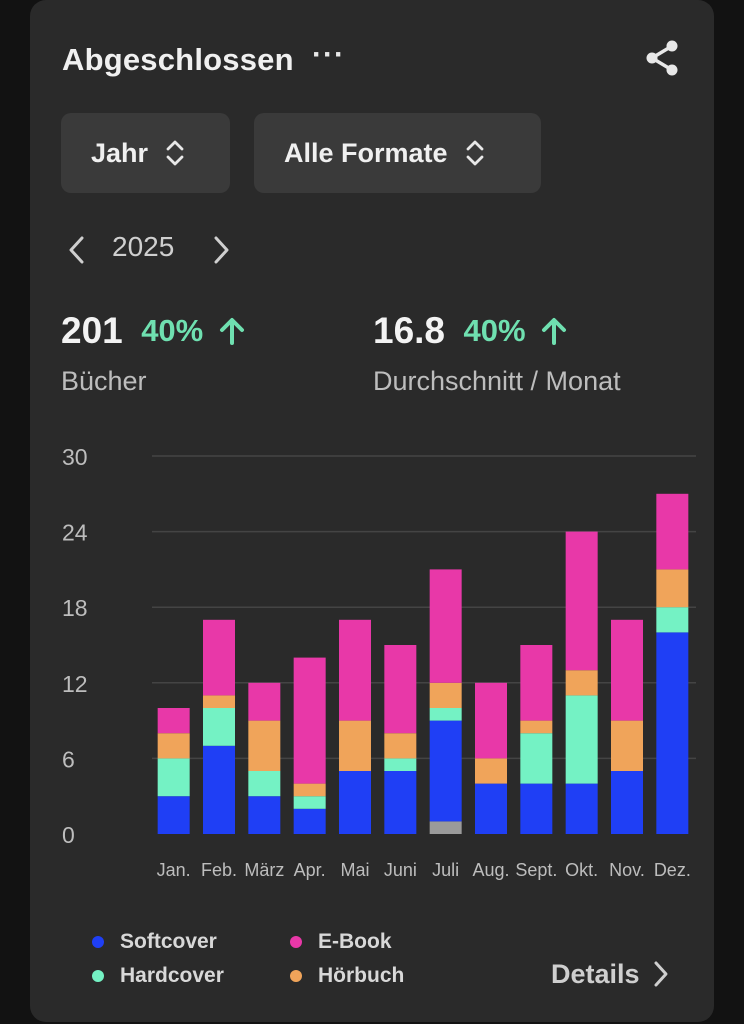  Describe the element at coordinates (445, 827) in the screenshot. I see `bar-segment-other` at that location.